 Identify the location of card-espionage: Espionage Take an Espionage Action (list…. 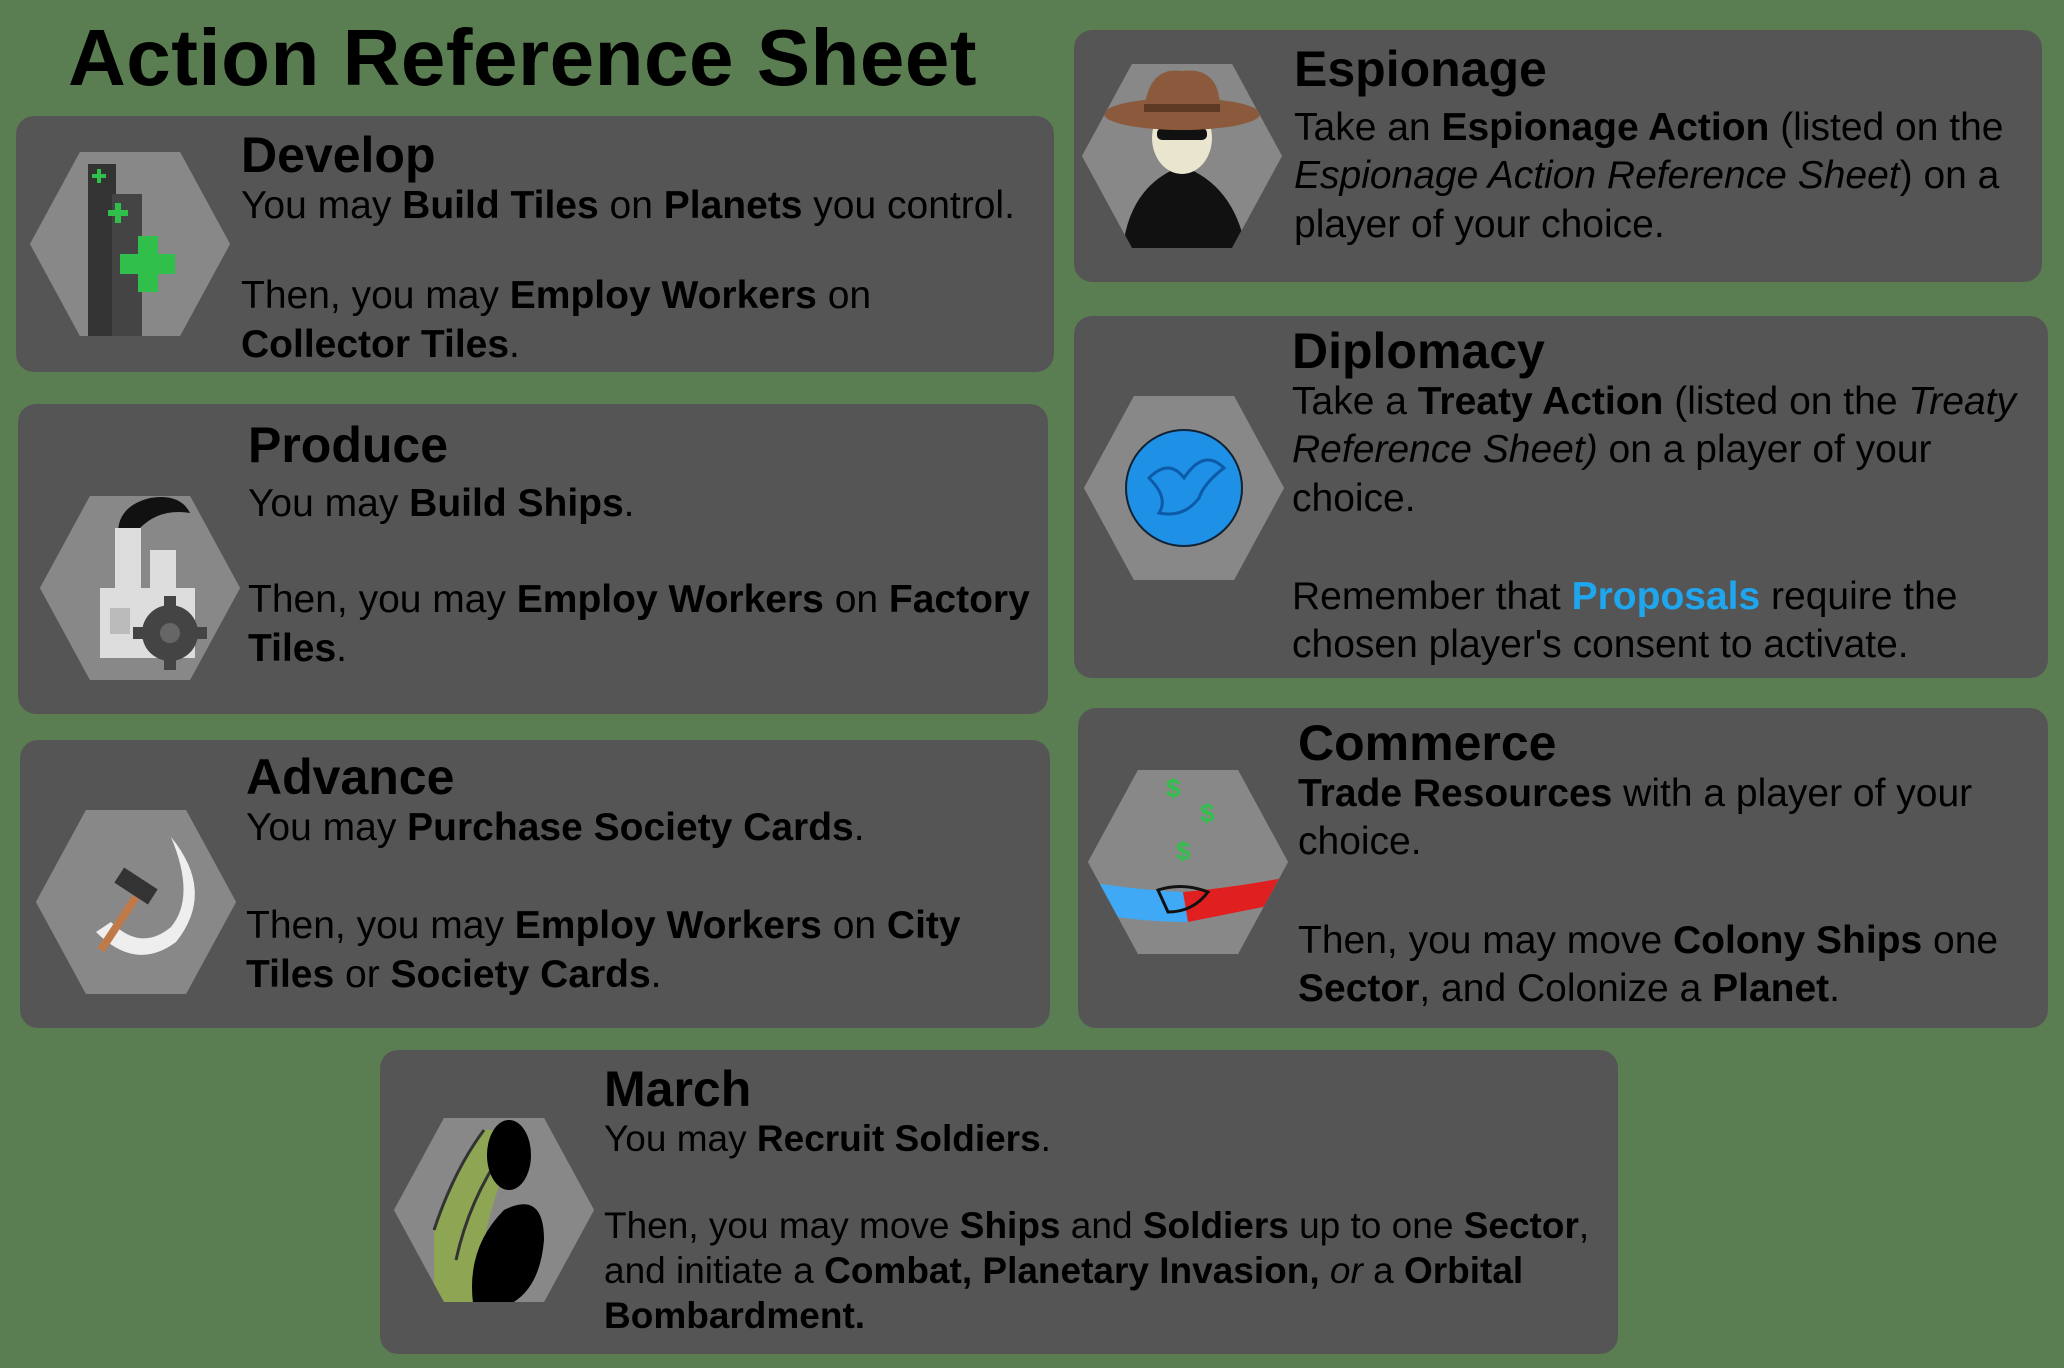
(1558, 156).